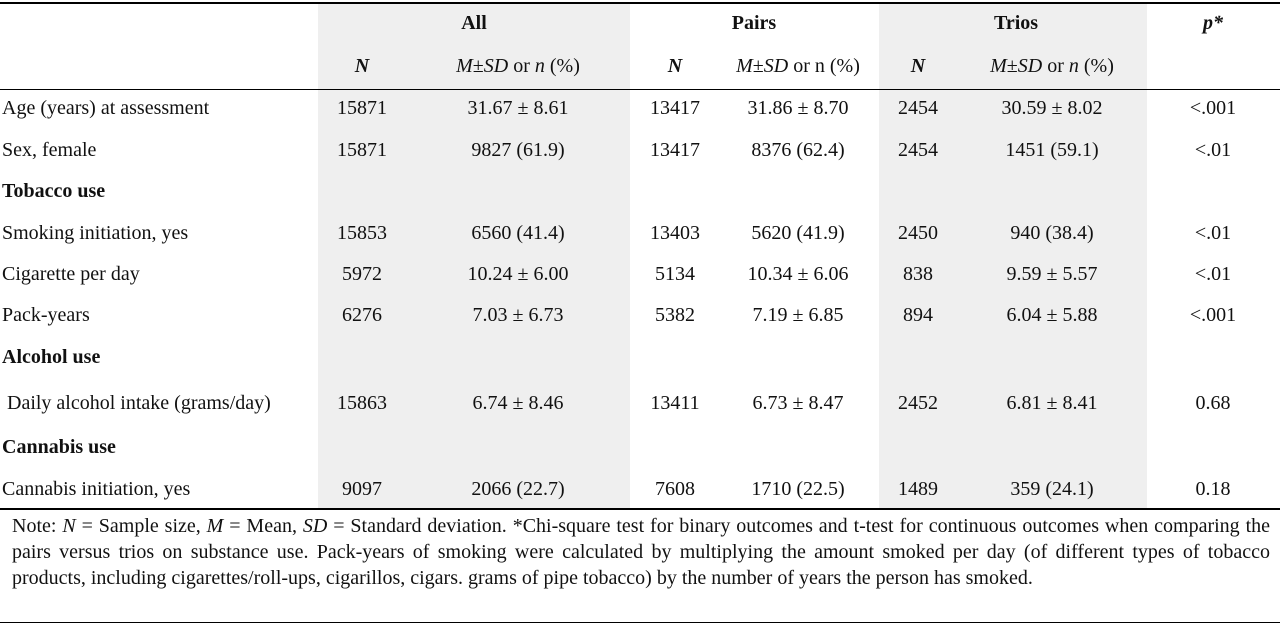 Image resolution: width=1280 pixels, height=624 pixels. I want to click on cell-all-n: 9097, so click(362, 489).